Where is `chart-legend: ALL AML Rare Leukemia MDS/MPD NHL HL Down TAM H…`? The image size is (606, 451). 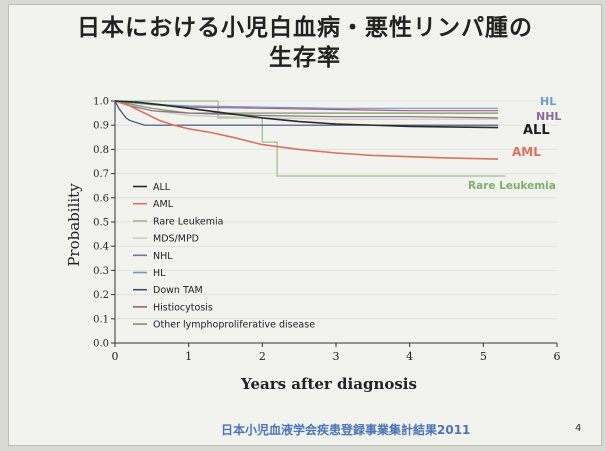
chart-legend: ALL AML Rare Leukemia MDS/MPD NHL HL Down TAM H… is located at coordinates (224, 256).